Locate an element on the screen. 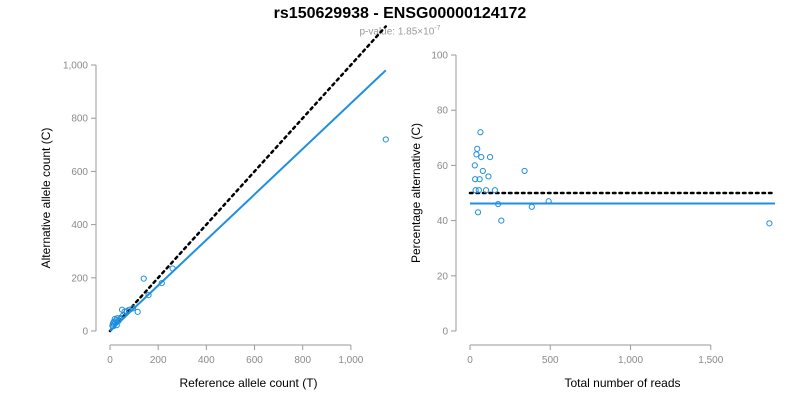 The height and width of the screenshot is (400, 800). right-y-tick-label: 80 is located at coordinates (443, 111).